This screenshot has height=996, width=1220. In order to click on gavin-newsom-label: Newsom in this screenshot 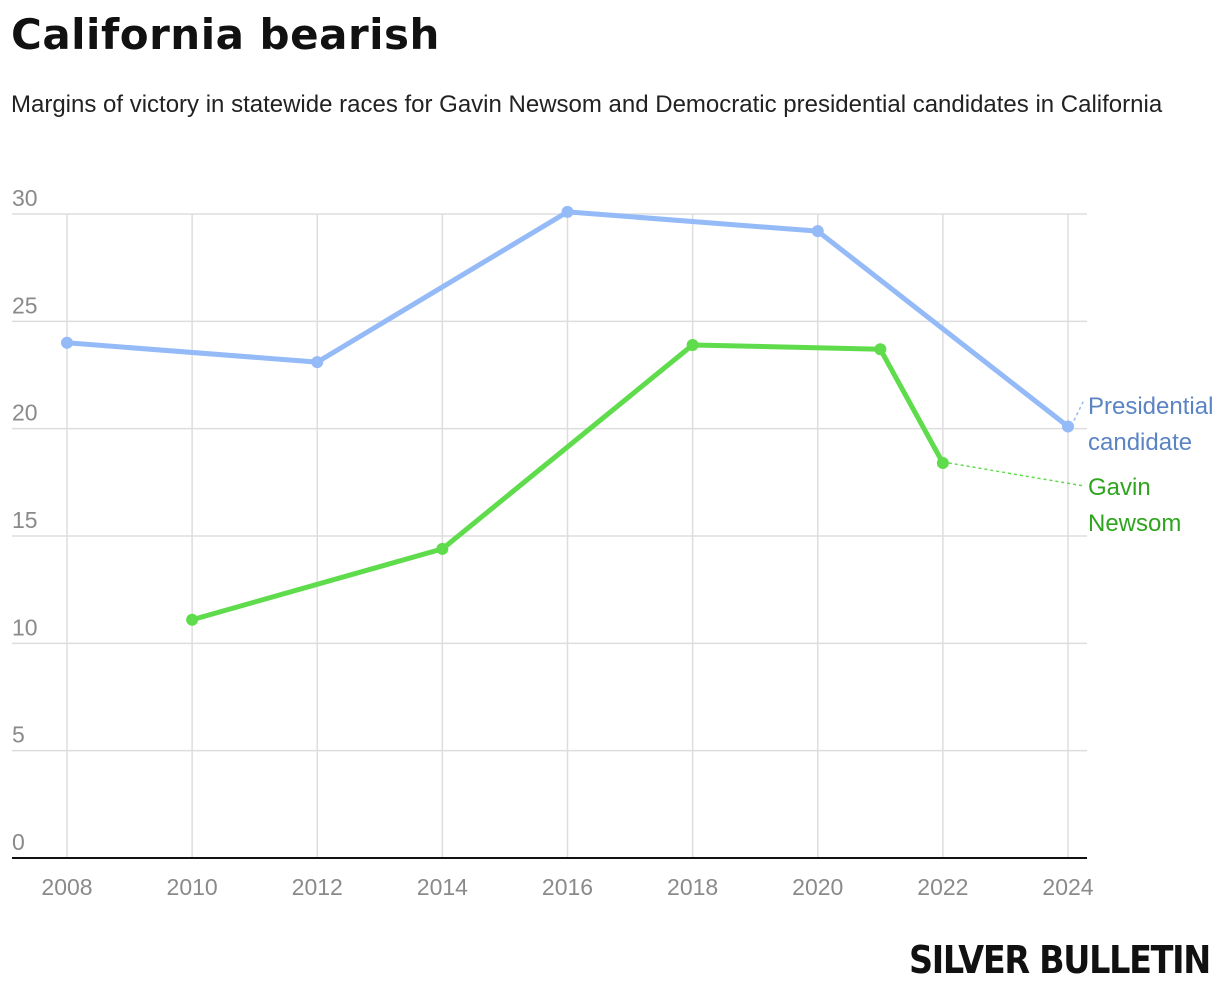, I will do `click(1134, 523)`.